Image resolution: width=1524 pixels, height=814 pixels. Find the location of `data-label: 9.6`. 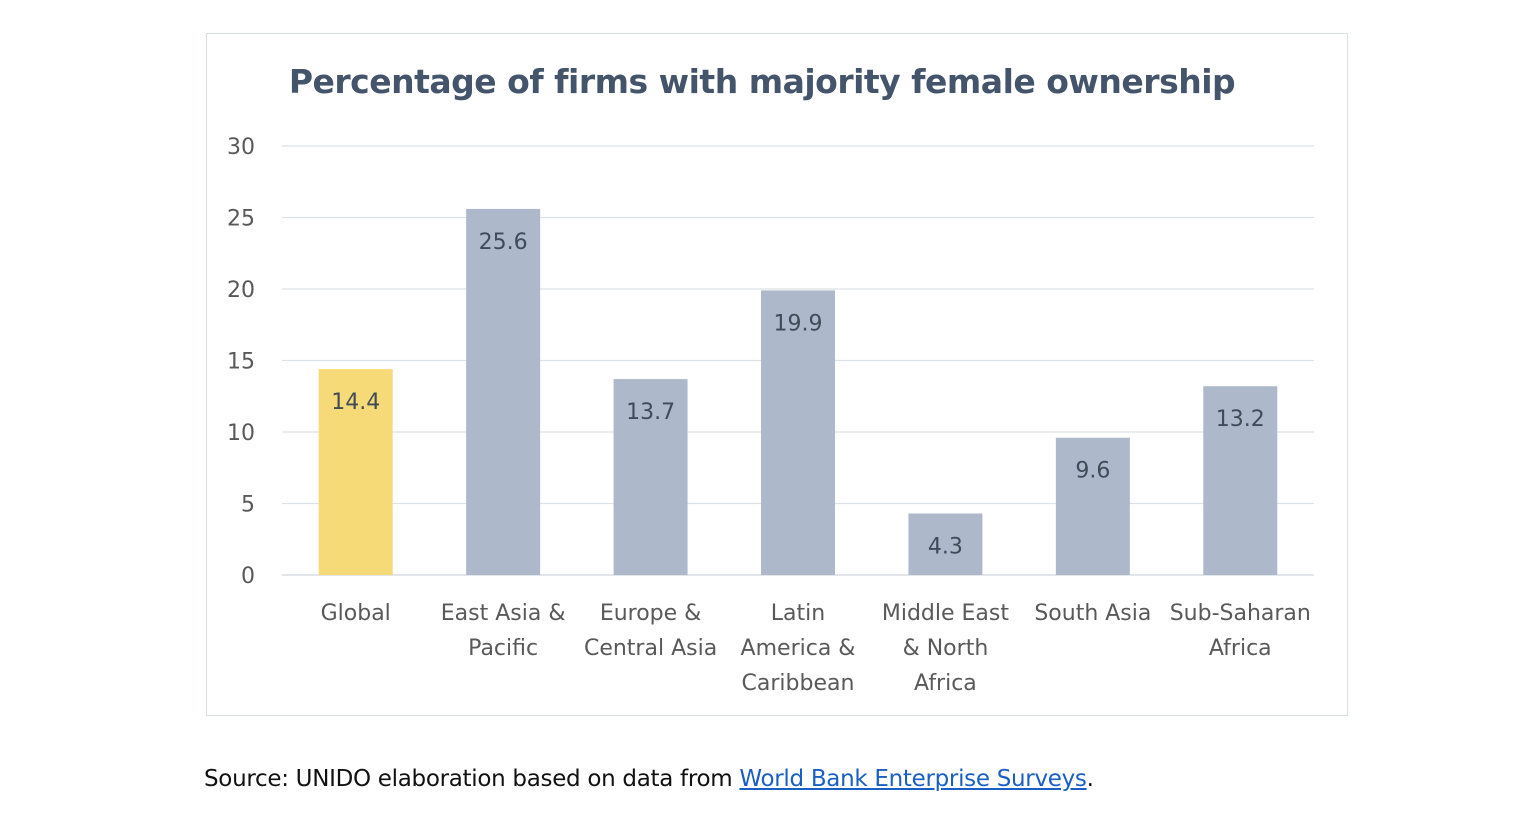

data-label: 9.6 is located at coordinates (1092, 471).